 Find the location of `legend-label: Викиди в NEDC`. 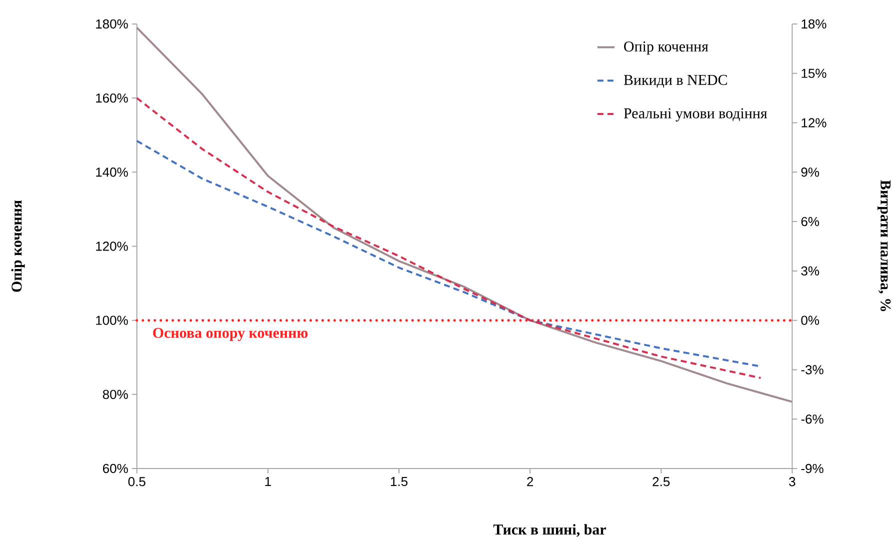

legend-label: Викиди в NEDC is located at coordinates (675, 81).